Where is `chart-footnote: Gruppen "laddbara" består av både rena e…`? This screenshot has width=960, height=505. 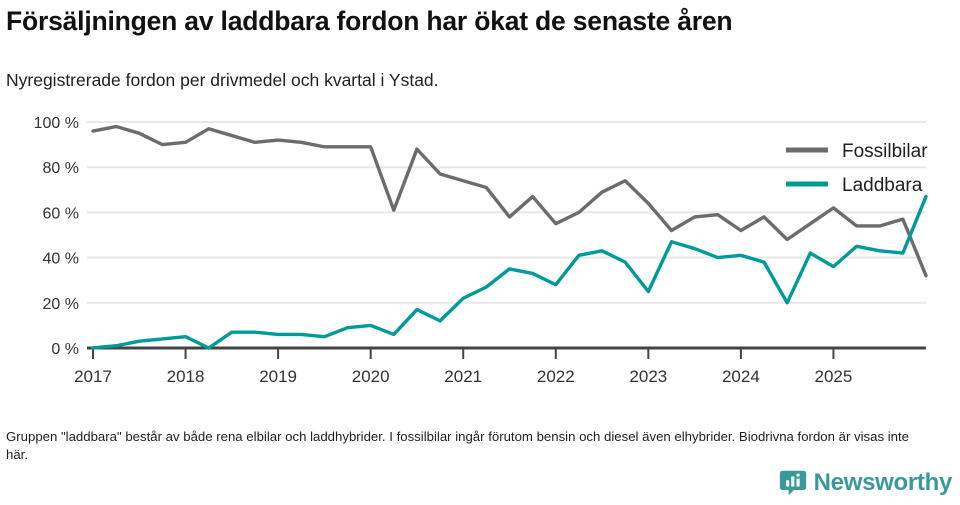 chart-footnote: Gruppen "laddbara" består av både rena e… is located at coordinates (457, 445).